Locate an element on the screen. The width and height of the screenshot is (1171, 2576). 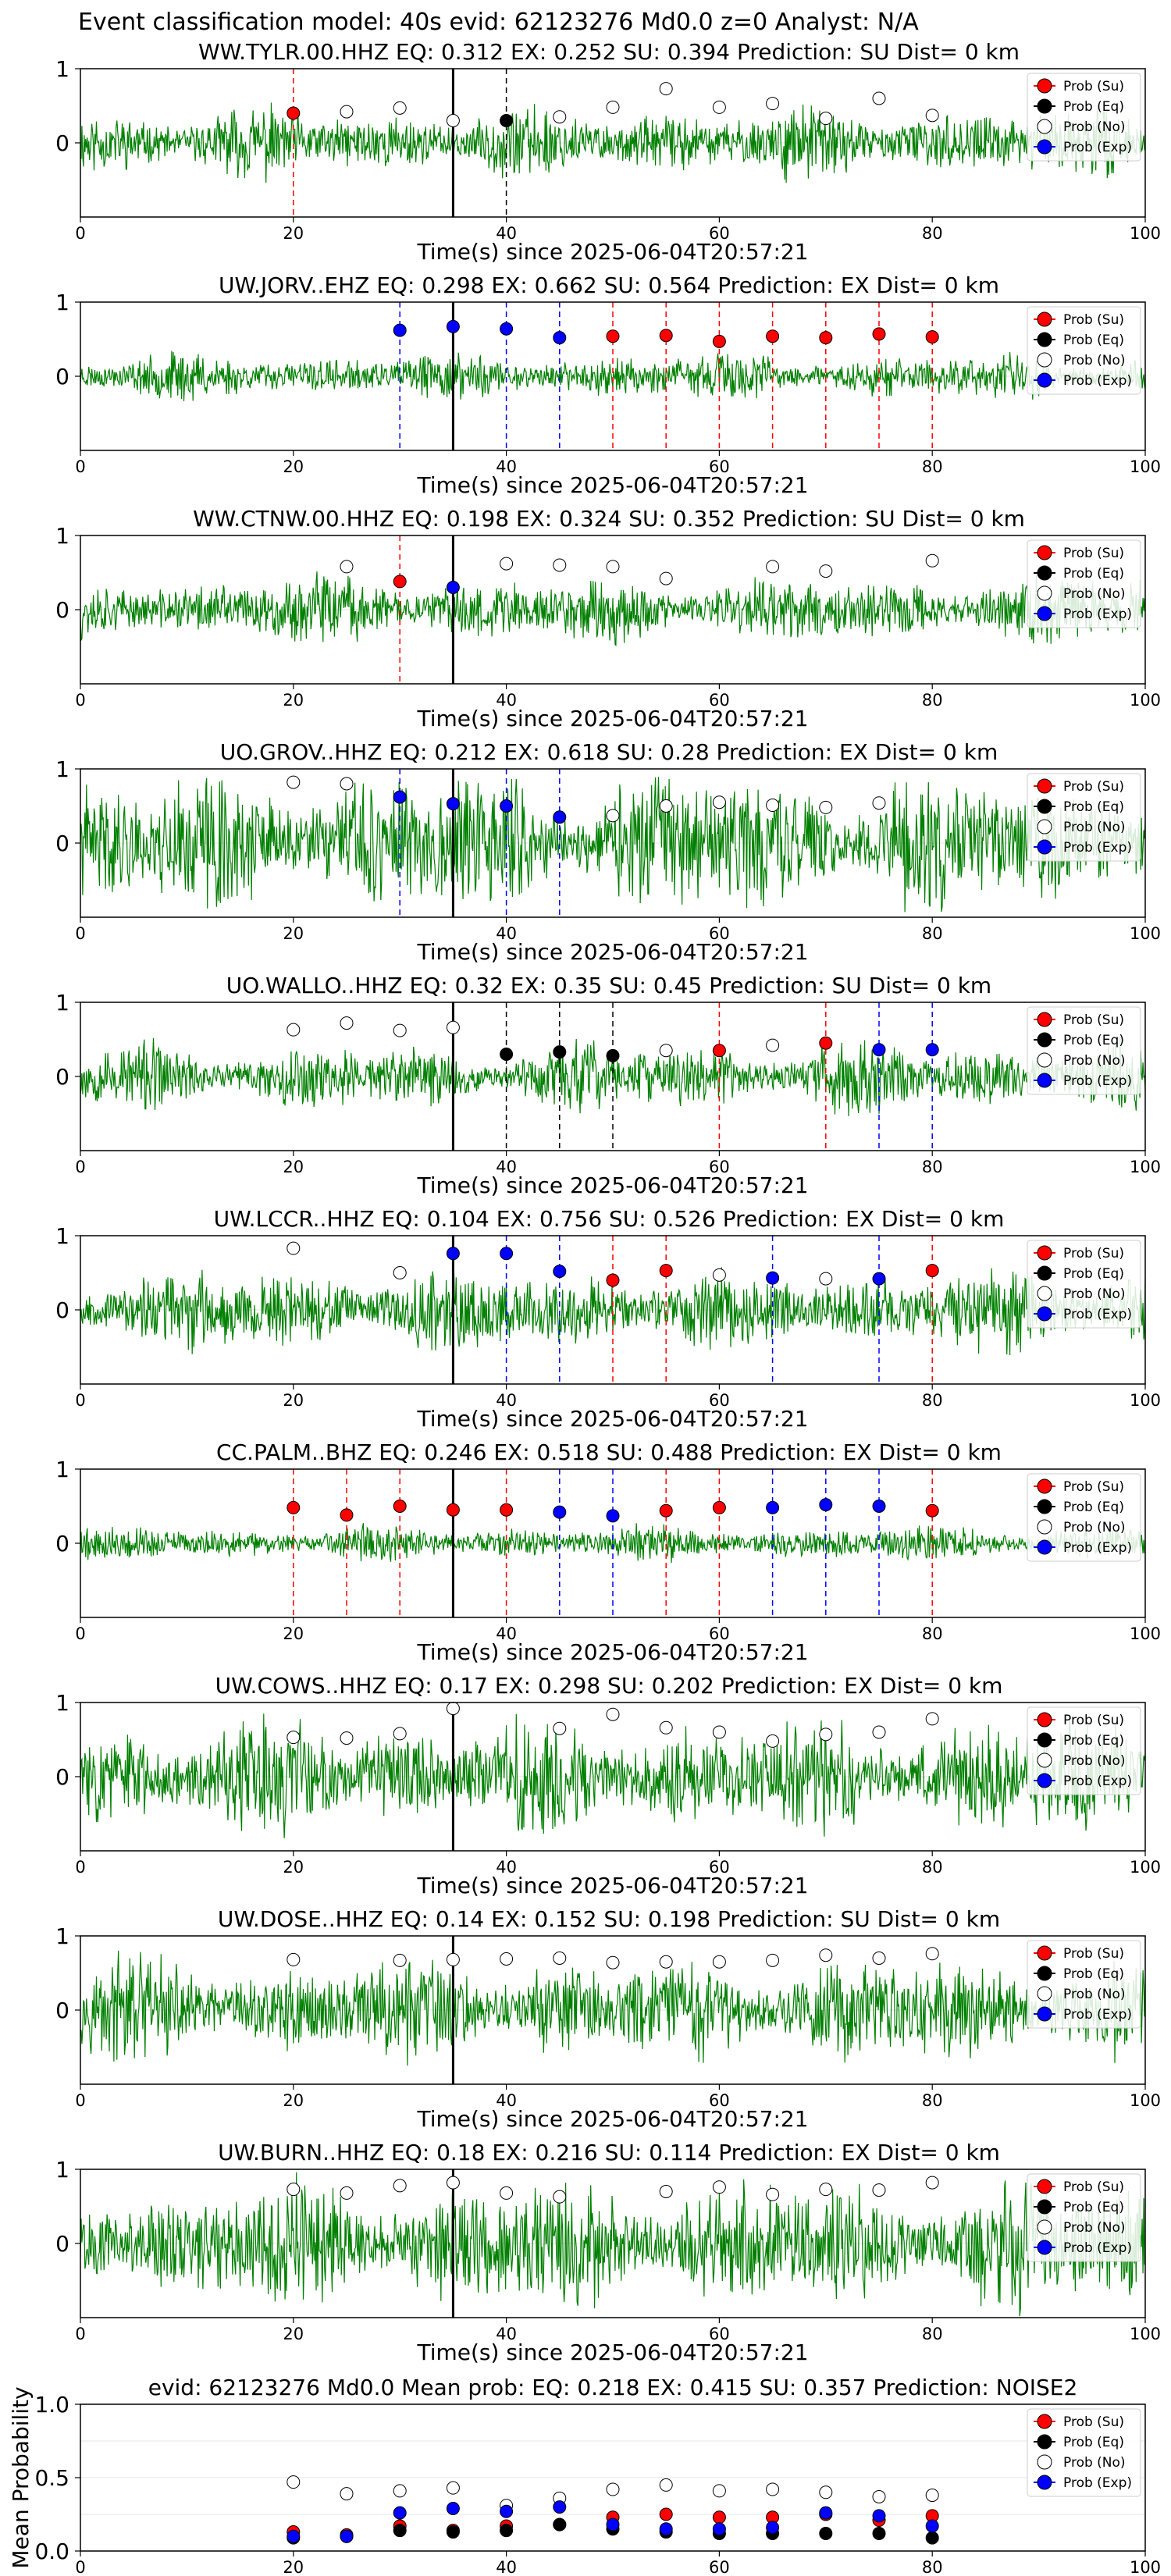
y-tick-label: 0.0 is located at coordinates (51, 2551).